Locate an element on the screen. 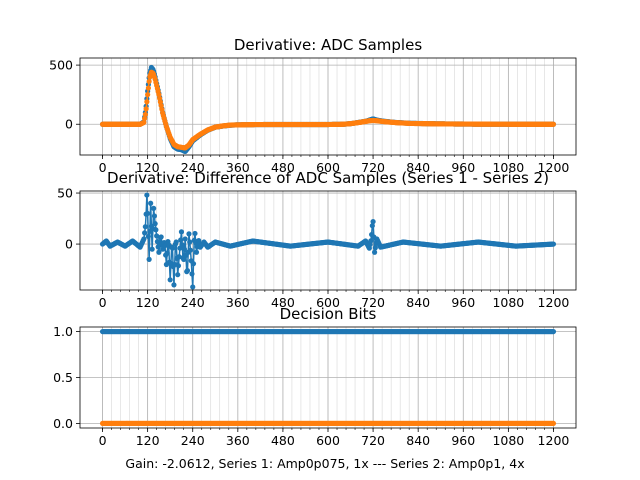  y-tick-label: 50 is located at coordinates (65, 193).